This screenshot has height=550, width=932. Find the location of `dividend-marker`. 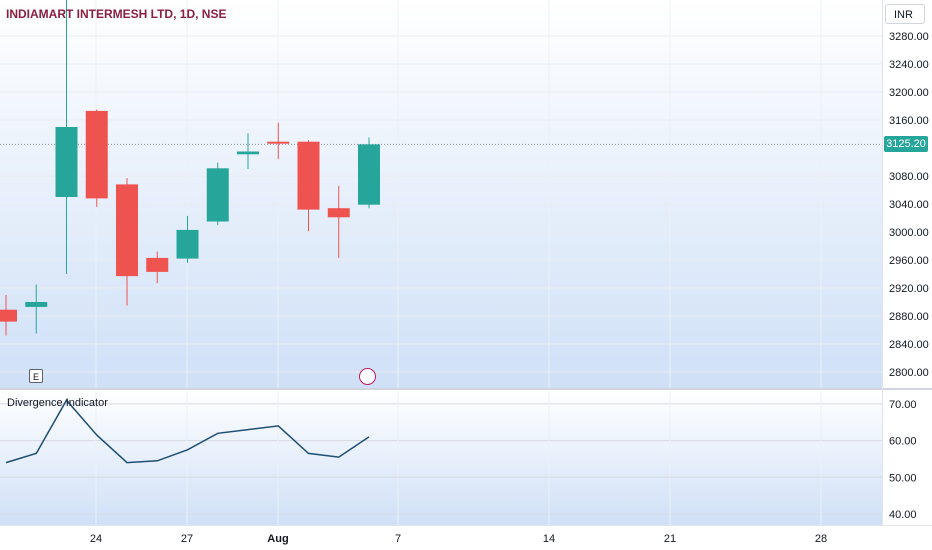

dividend-marker is located at coordinates (367, 376).